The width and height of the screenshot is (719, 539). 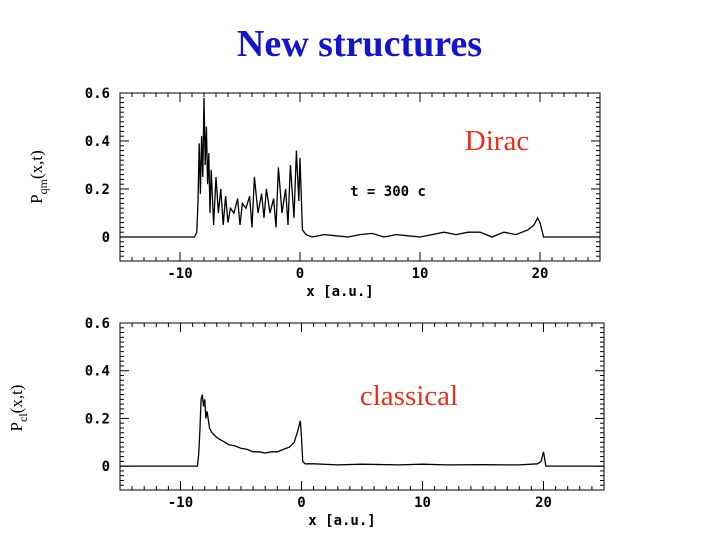 I want to click on series-line, so click(x=362, y=430).